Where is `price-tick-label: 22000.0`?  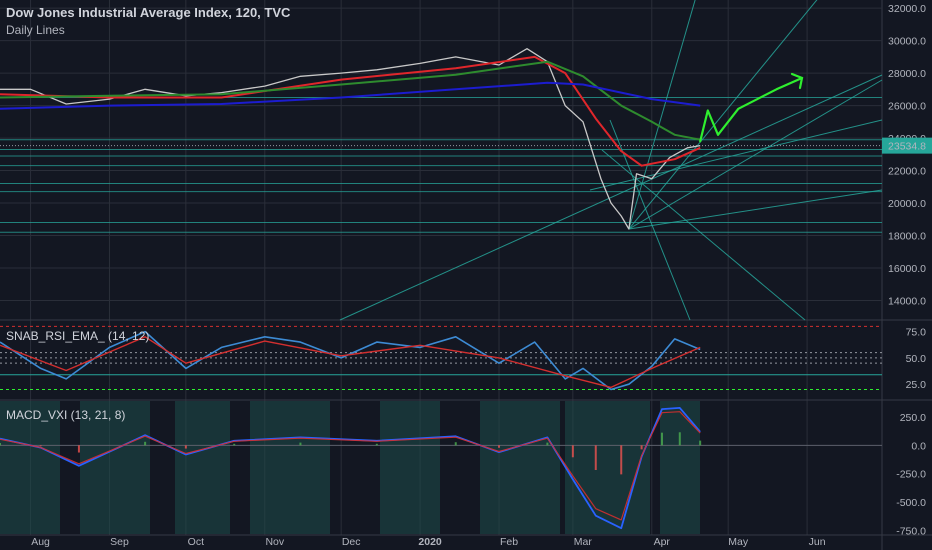
price-tick-label: 22000.0 is located at coordinates (907, 172).